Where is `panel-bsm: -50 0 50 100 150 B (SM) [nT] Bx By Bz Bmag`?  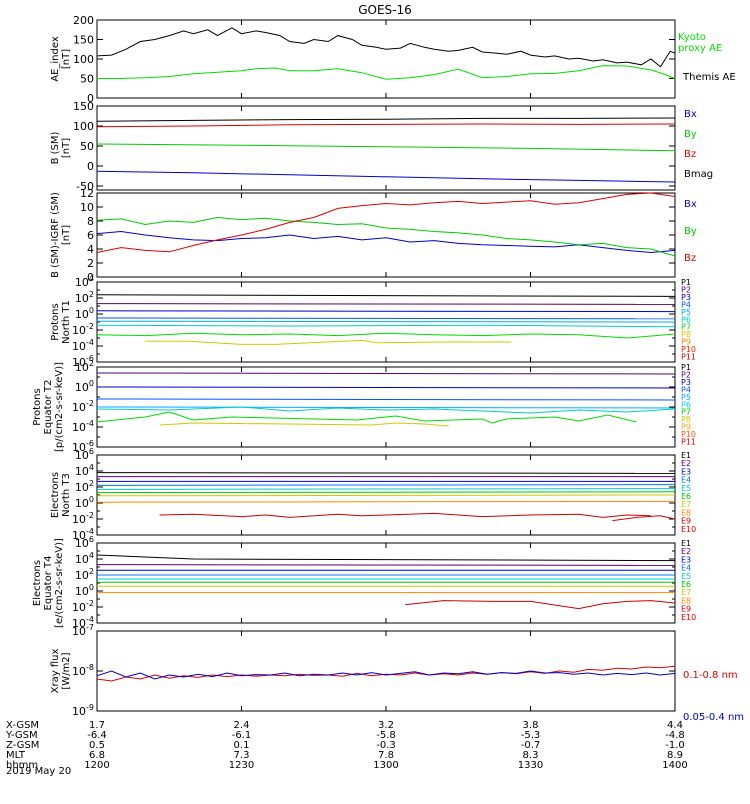
panel-bsm: -50 0 50 100 150 B (SM) [nT] Bx By Bz Bmag is located at coordinates (381, 146).